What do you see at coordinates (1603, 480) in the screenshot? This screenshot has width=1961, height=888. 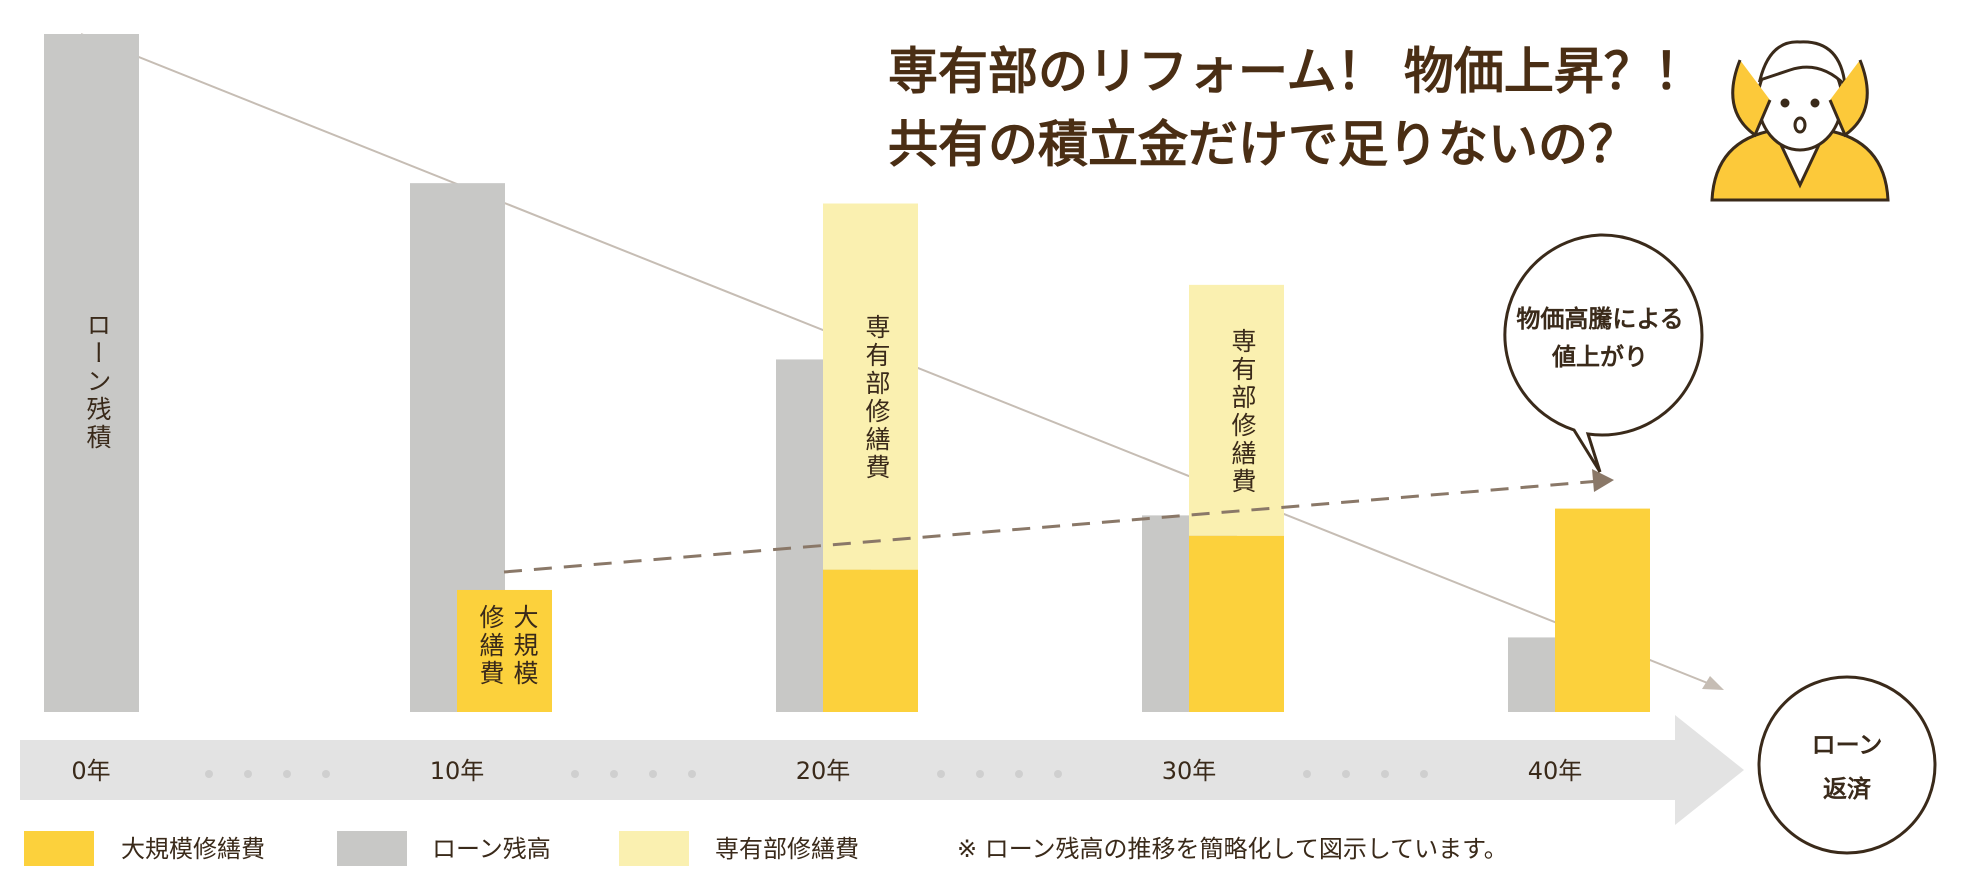 I see `rise-arrowhead` at bounding box center [1603, 480].